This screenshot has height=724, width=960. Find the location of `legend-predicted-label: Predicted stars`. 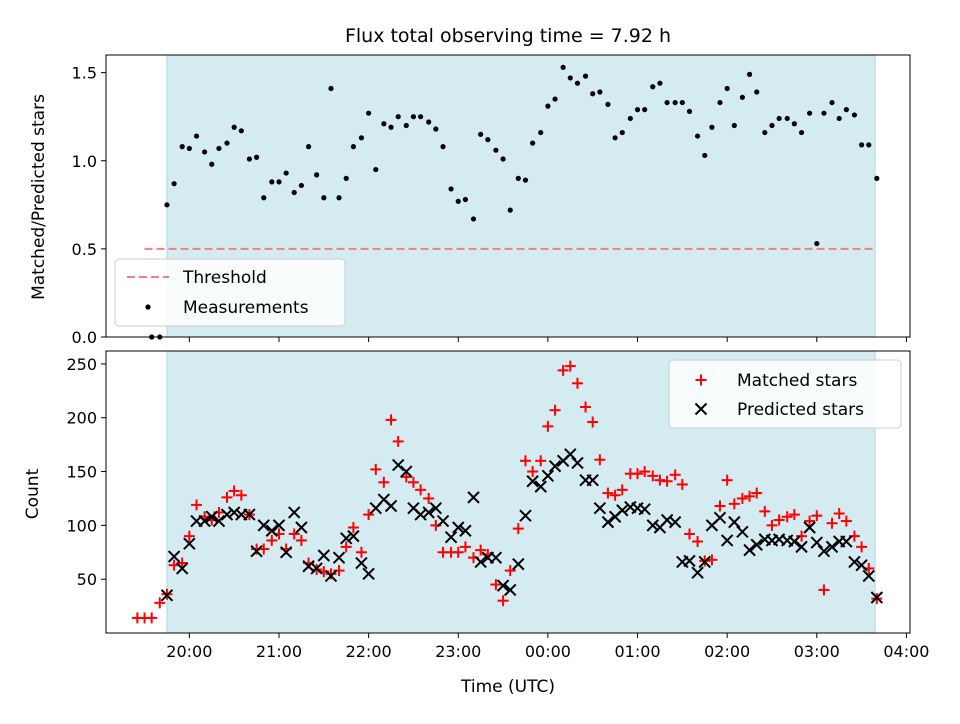

legend-predicted-label: Predicted stars is located at coordinates (800, 410).